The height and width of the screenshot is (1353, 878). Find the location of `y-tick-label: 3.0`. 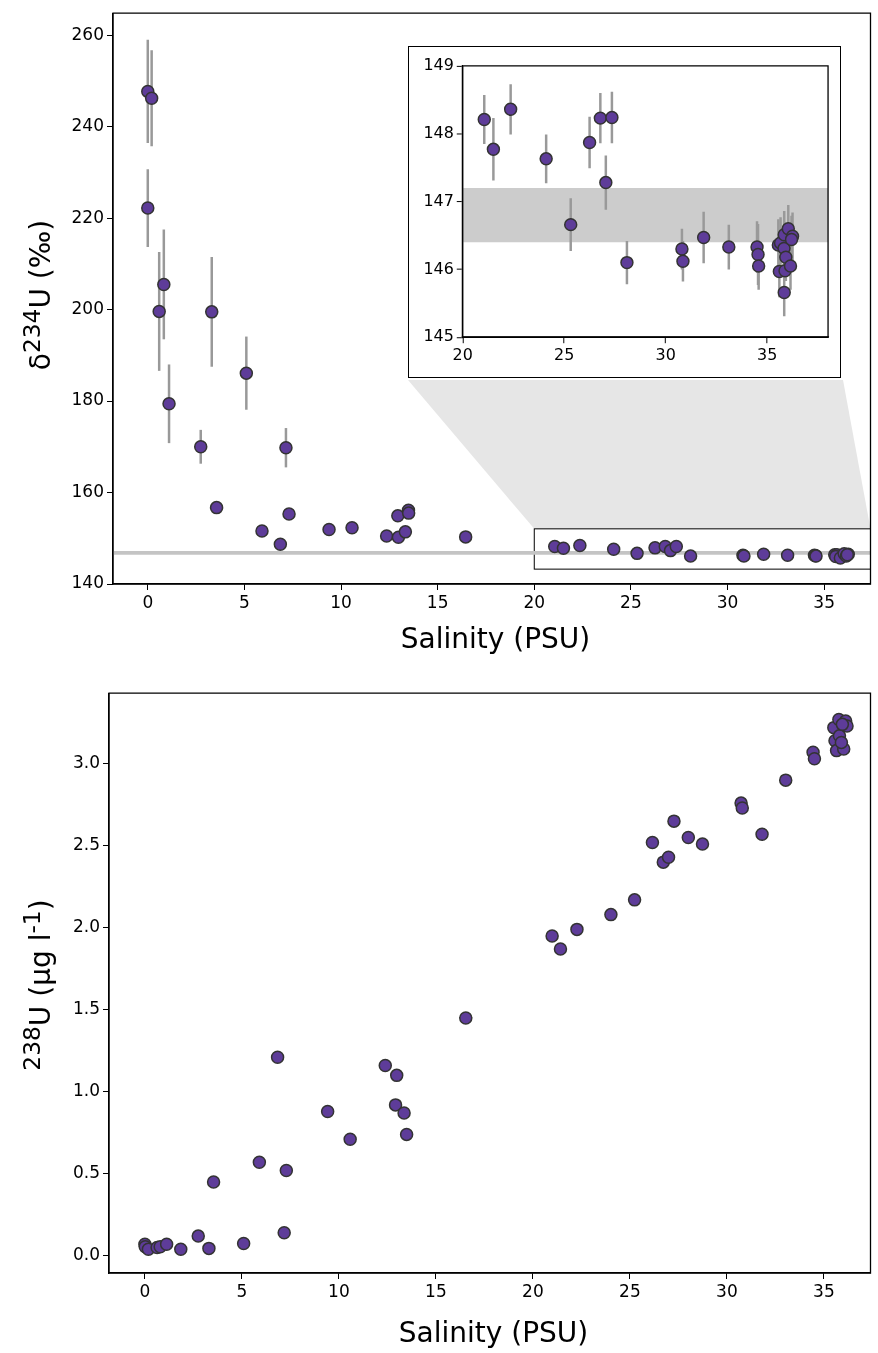

y-tick-label: 3.0 is located at coordinates (86, 762).